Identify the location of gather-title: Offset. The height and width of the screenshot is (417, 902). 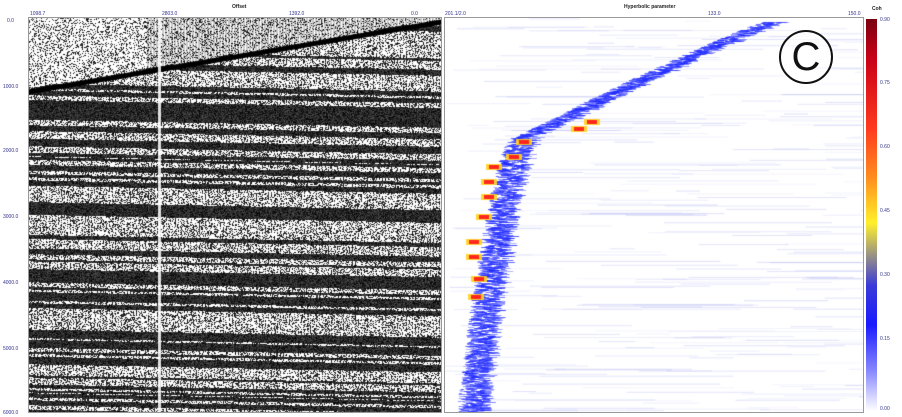
(239, 7).